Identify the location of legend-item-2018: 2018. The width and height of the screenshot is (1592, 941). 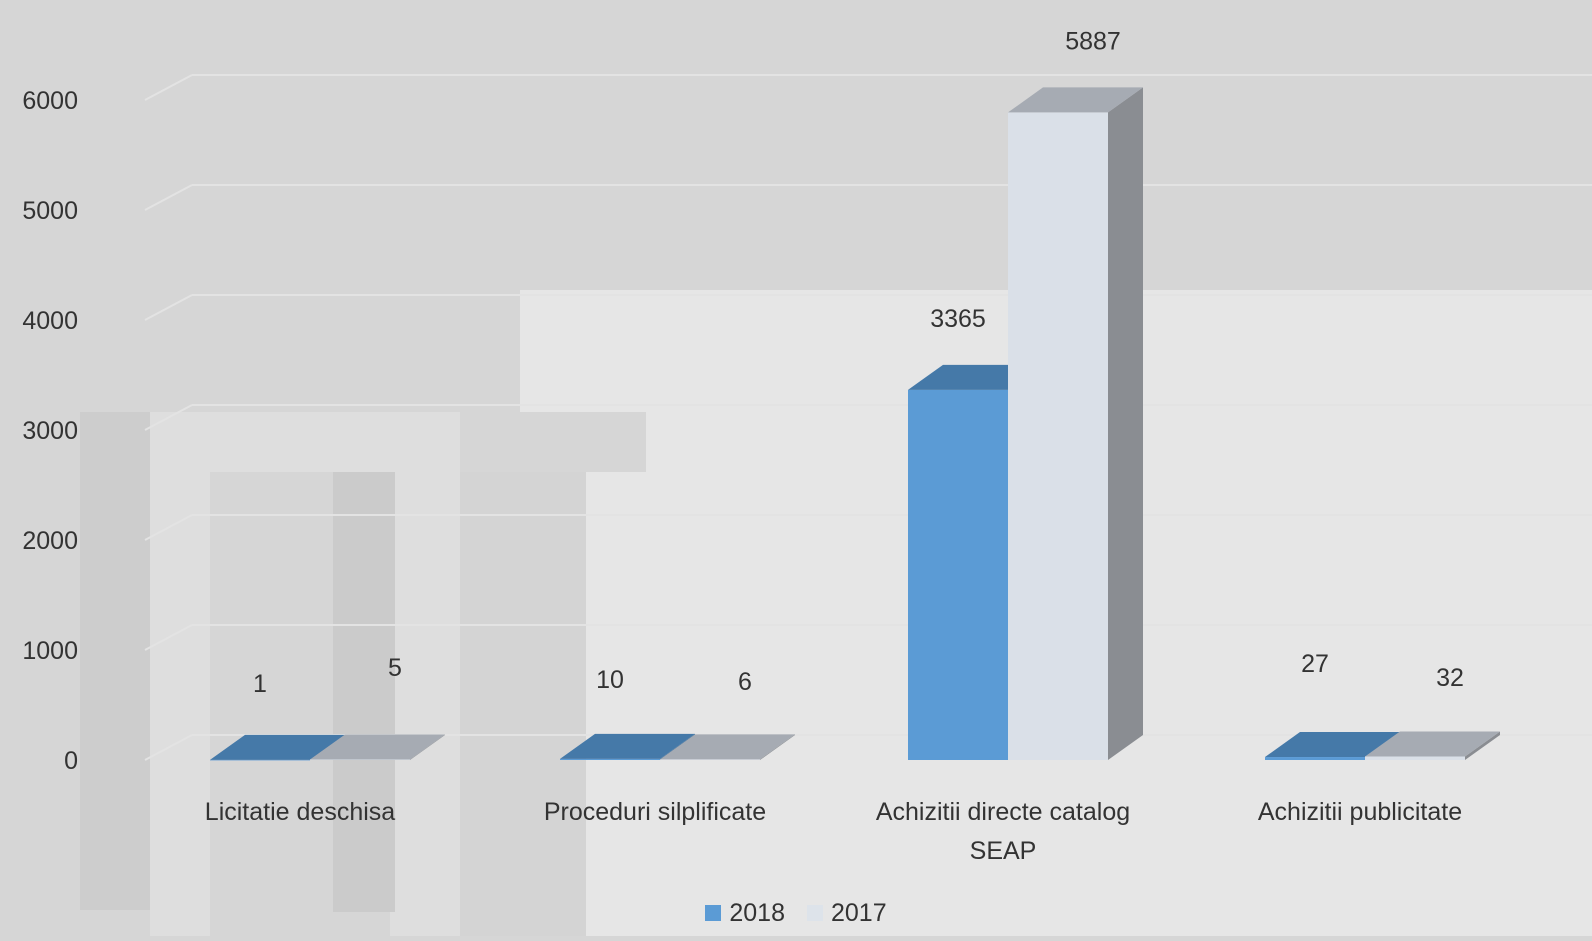
(745, 913).